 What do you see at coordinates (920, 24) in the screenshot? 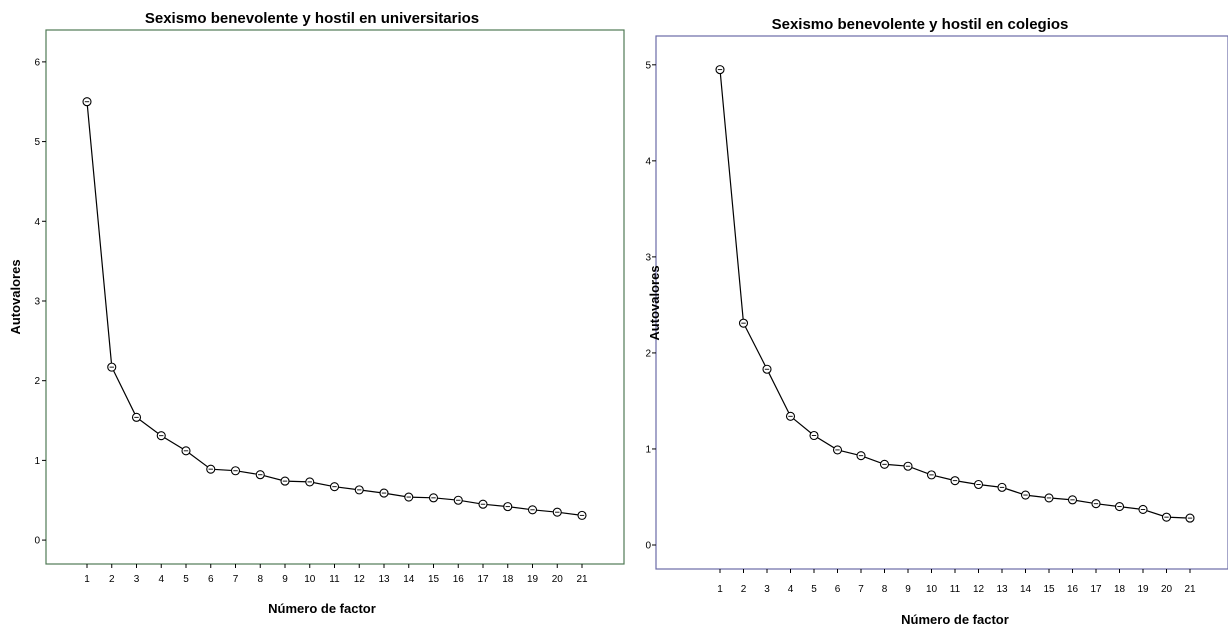
I see `chart-title: Sexismo benevolente y hostil en colegios` at bounding box center [920, 24].